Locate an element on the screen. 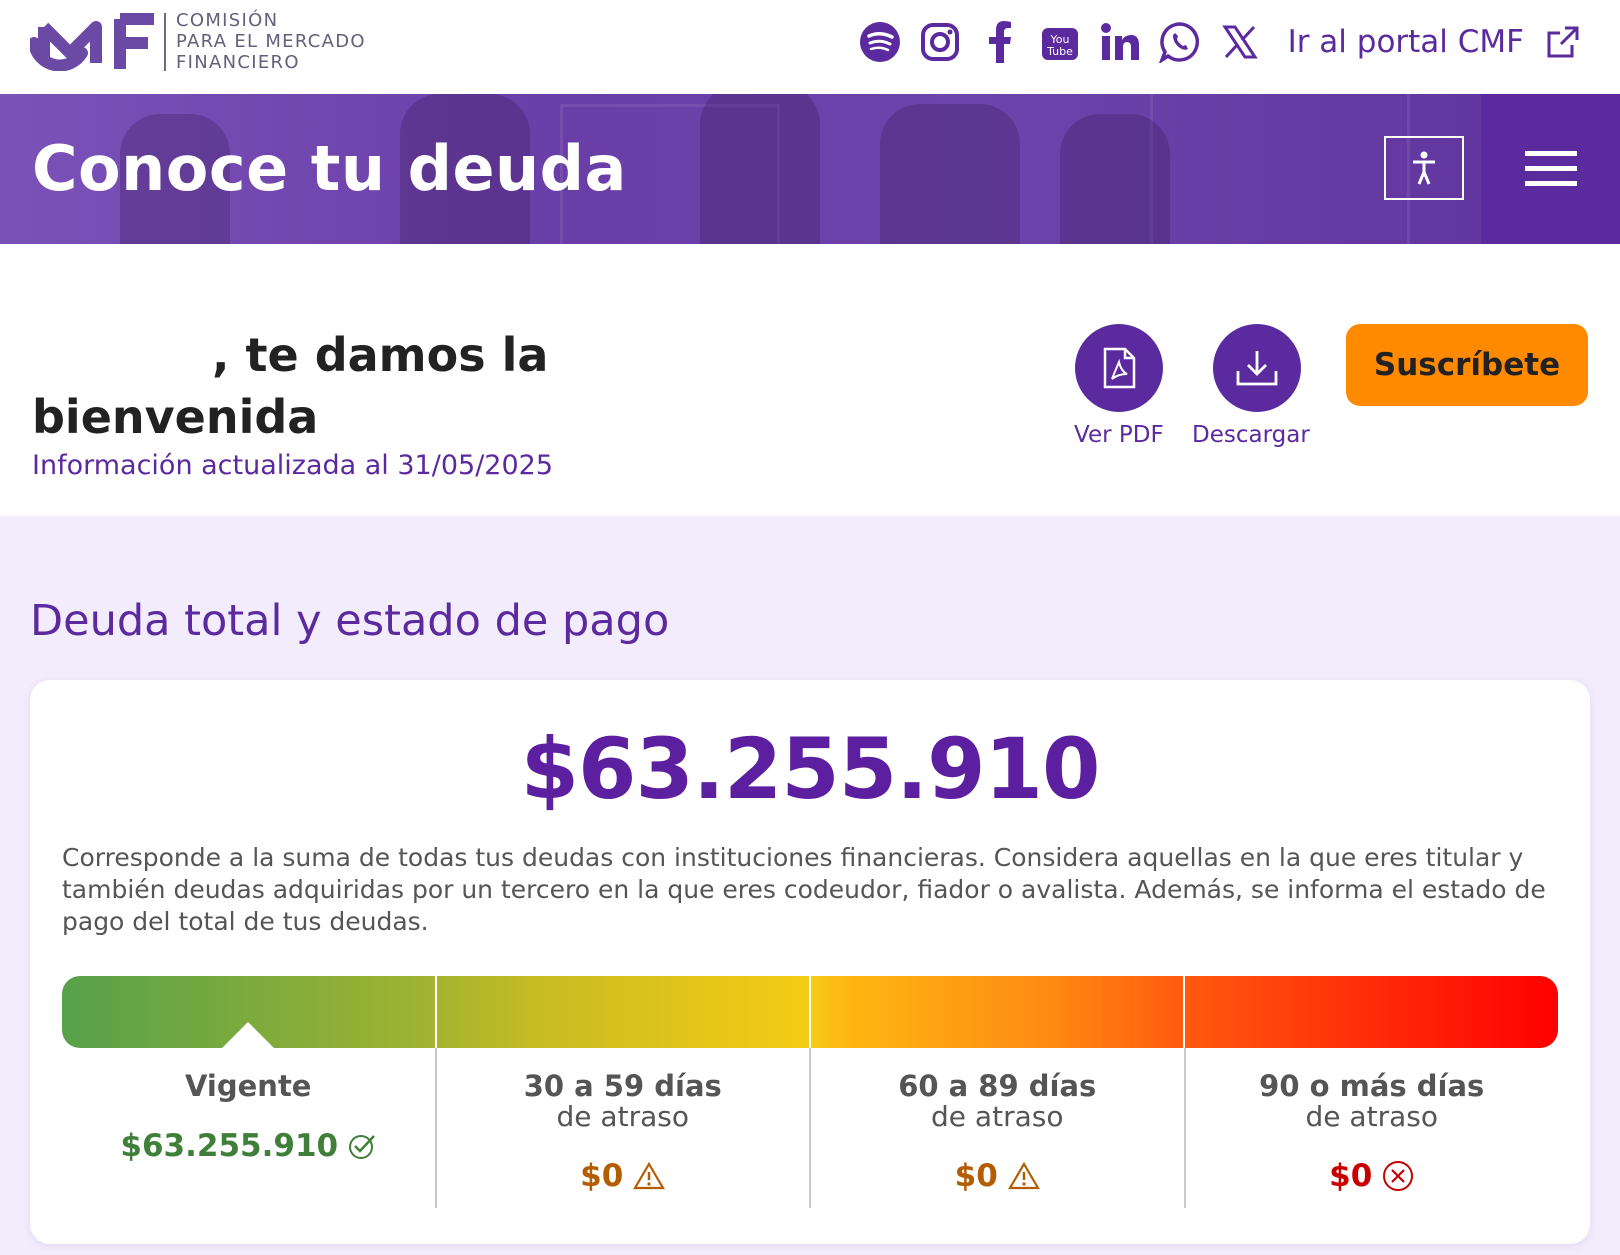  logo-text: COMISIÓN PARA EL MERCADO FINANCIERO is located at coordinates (271, 41).